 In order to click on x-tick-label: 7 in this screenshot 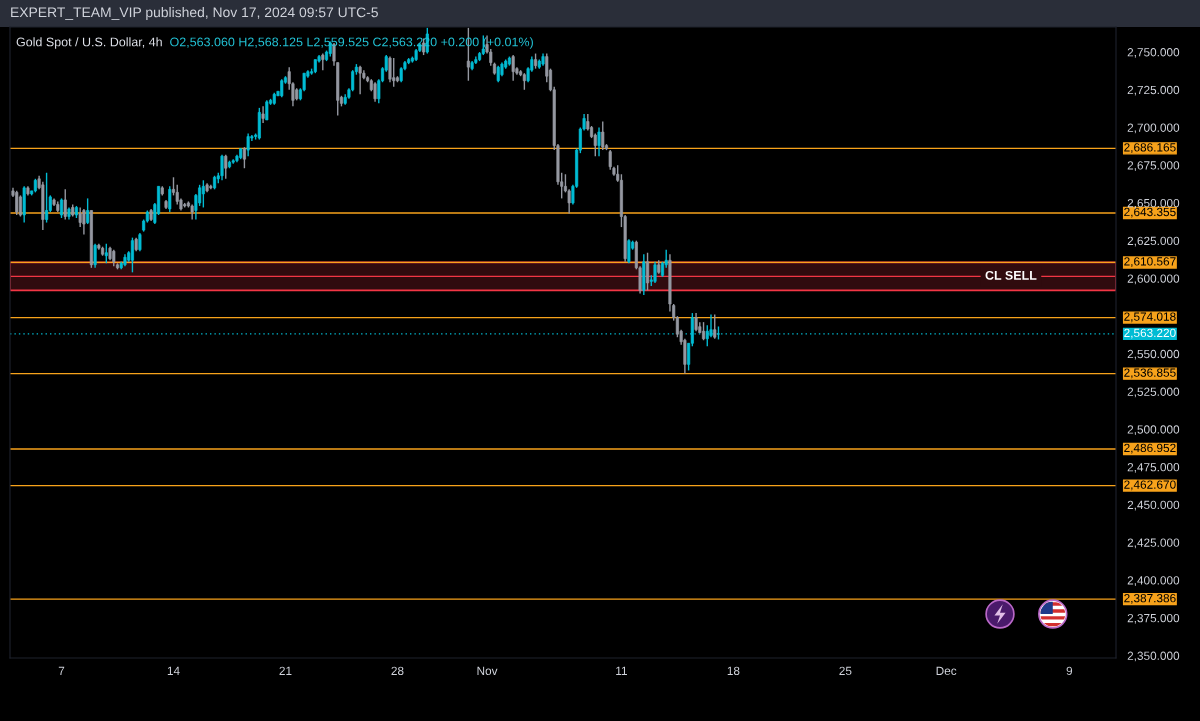, I will do `click(61, 670)`.